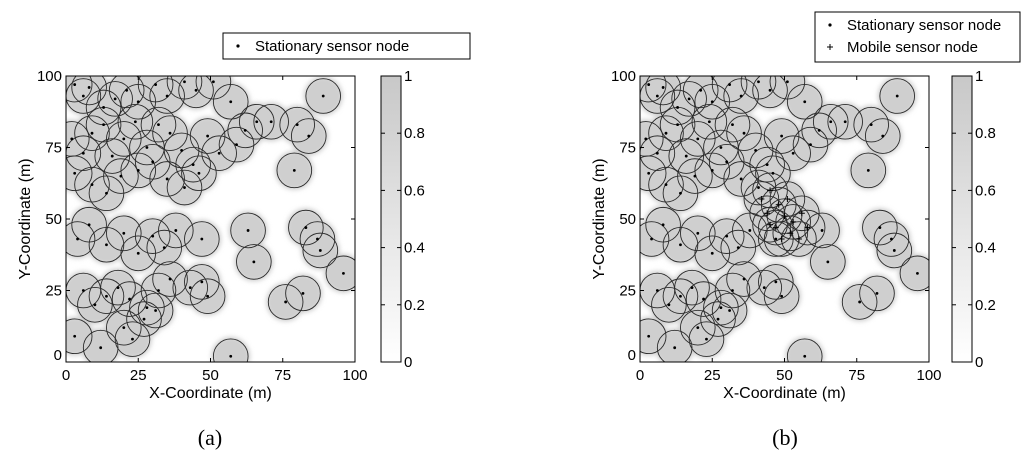 The width and height of the screenshot is (1024, 453). Describe the element at coordinates (210, 437) in the screenshot. I see `panel-caption: (a)` at that location.